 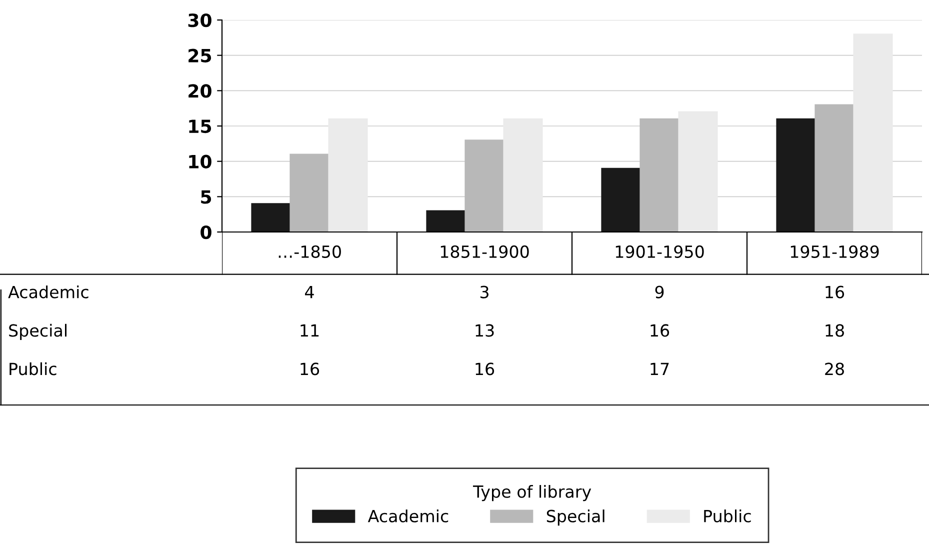 What do you see at coordinates (48, 291) in the screenshot?
I see `text: Academic` at bounding box center [48, 291].